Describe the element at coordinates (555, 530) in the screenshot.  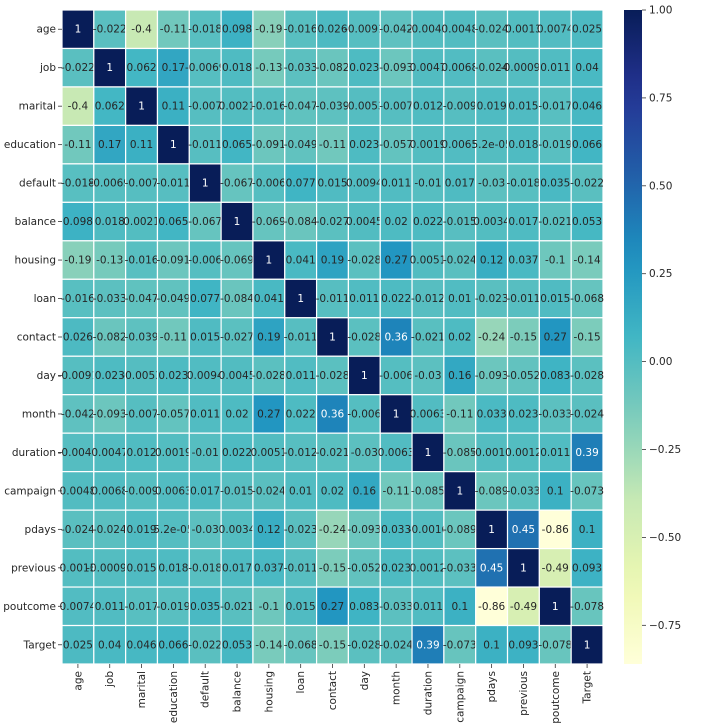
I see `cell-value-label: -0.86` at that location.